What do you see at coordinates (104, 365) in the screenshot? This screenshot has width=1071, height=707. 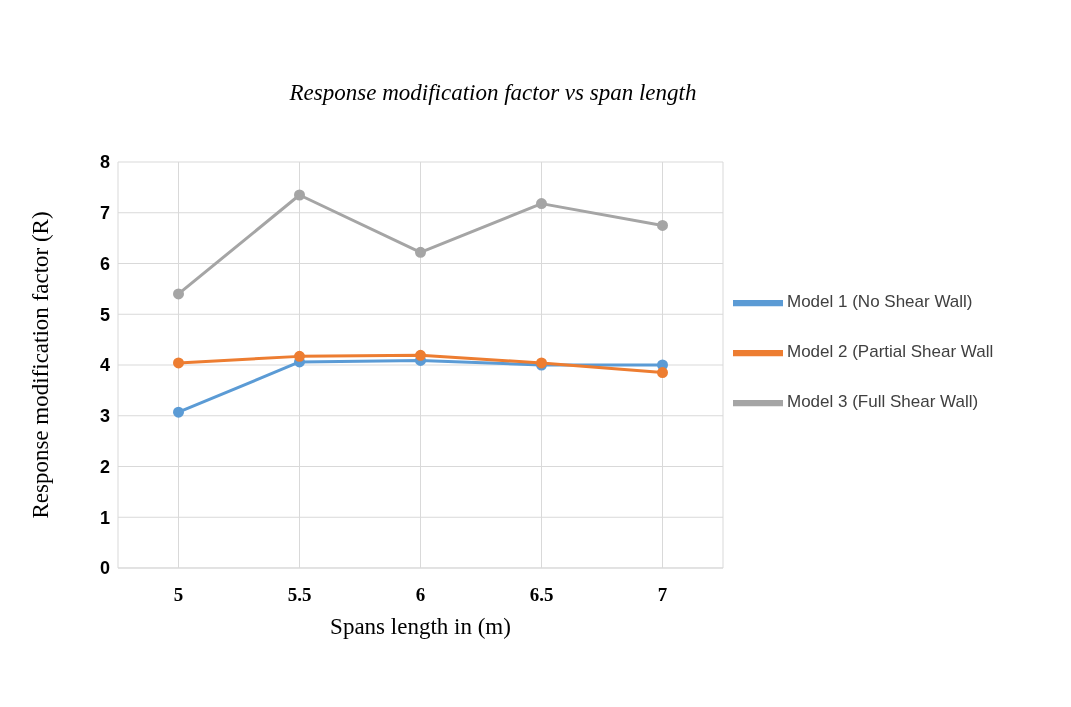 I see `y-tick-label: 4` at bounding box center [104, 365].